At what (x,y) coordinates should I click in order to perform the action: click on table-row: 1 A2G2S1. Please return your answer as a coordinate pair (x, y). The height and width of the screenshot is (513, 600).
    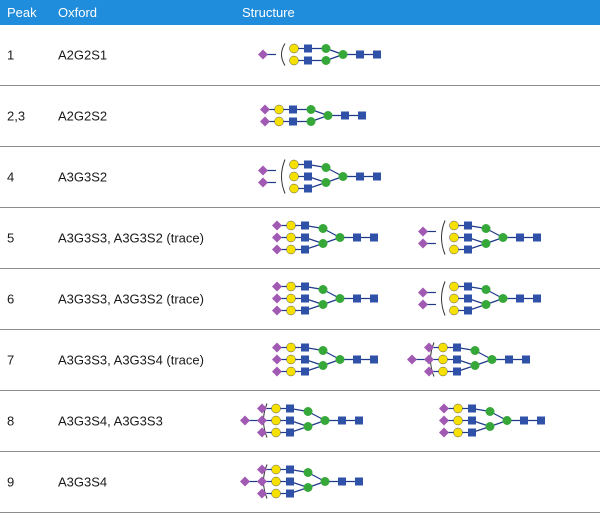
    Looking at the image, I should click on (300, 55).